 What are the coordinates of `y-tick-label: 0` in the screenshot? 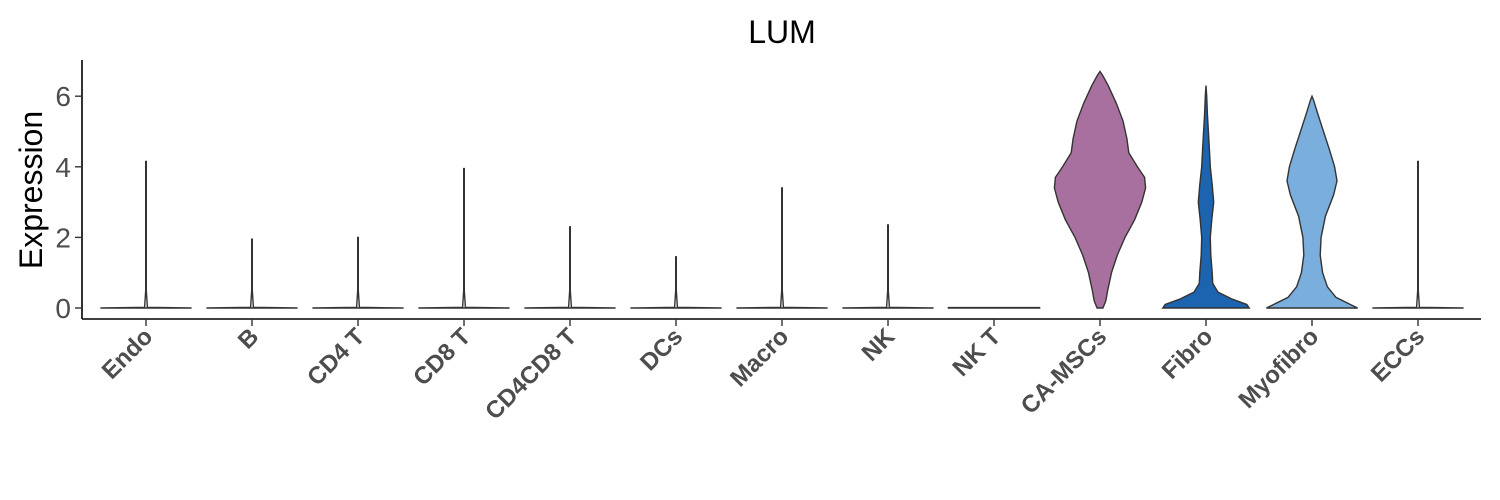 It's located at (63, 308).